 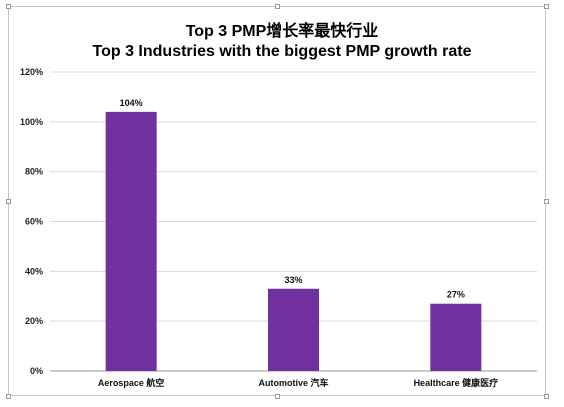 What do you see at coordinates (8, 396) in the screenshot?
I see `resize-handle-bottom-left` at bounding box center [8, 396].